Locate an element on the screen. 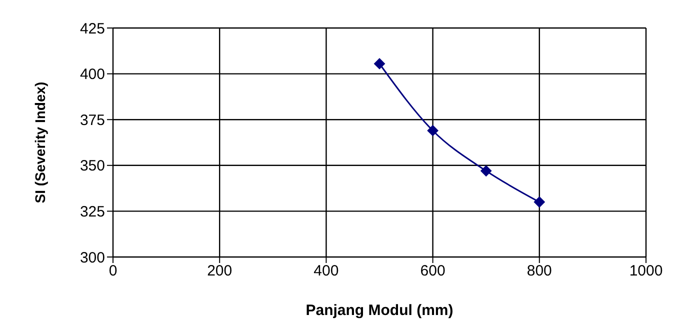 Image resolution: width=684 pixels, height=335 pixels. y-tick-label: 300 is located at coordinates (92, 257).